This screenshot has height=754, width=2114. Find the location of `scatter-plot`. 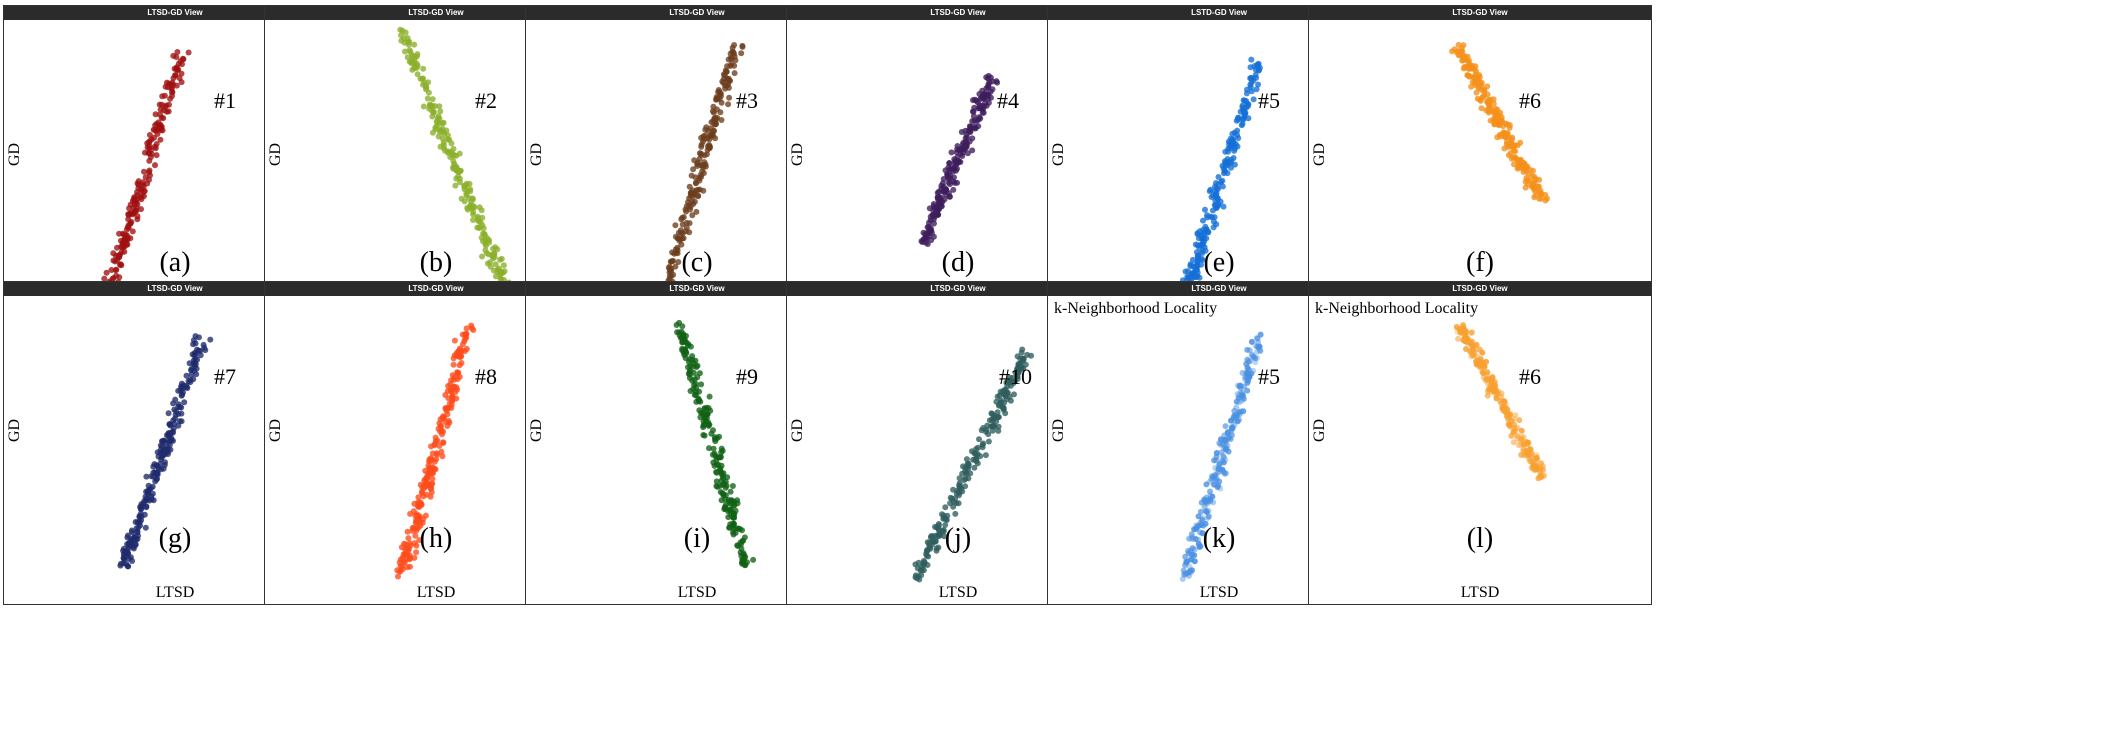

scatter-plot is located at coordinates (959, 159).